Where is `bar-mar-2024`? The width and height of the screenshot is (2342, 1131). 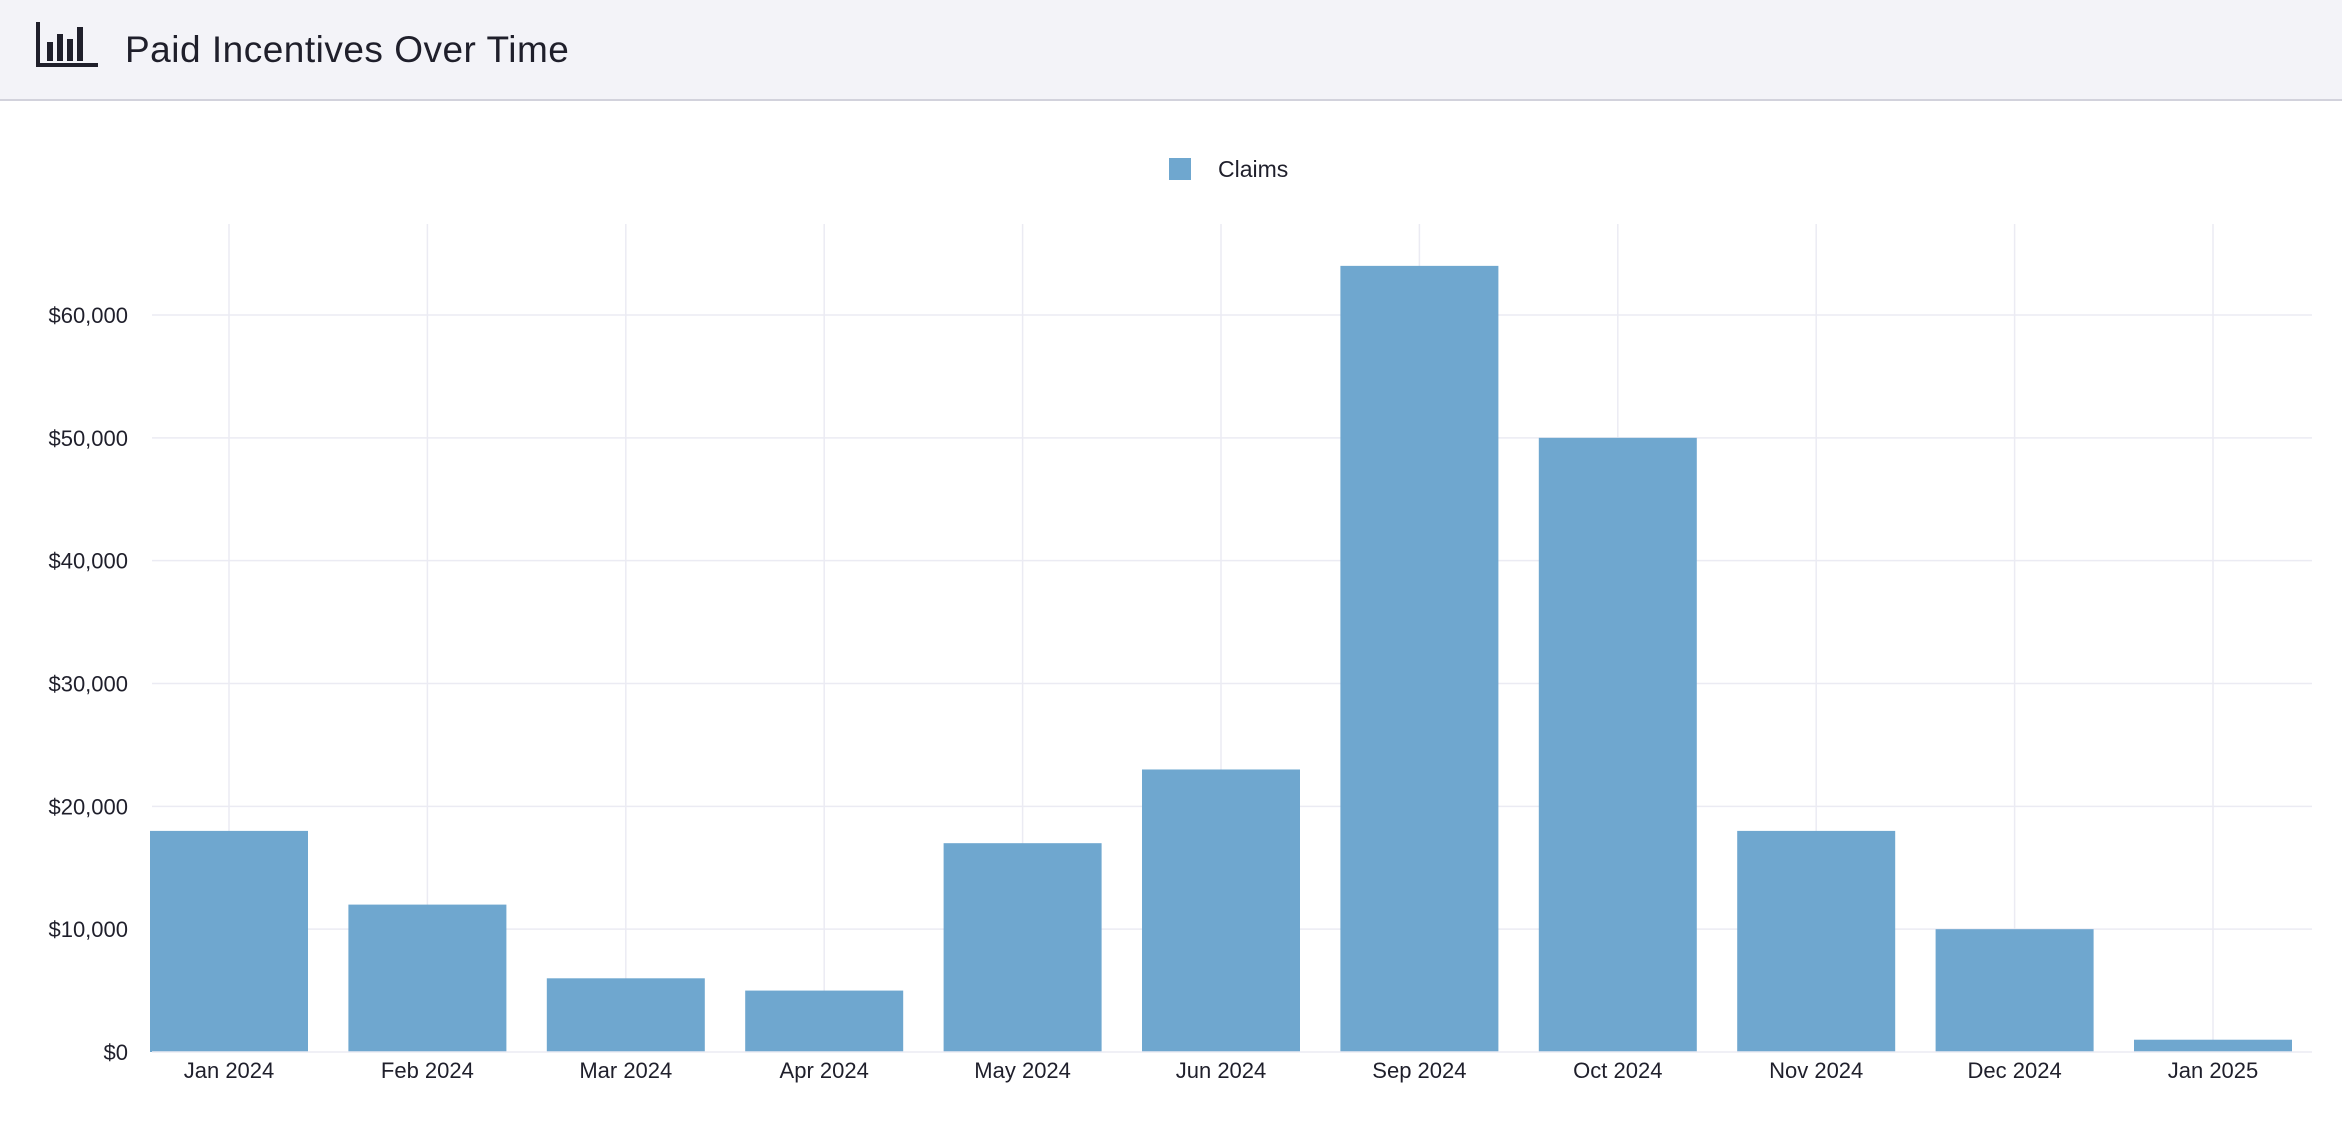
bar-mar-2024 is located at coordinates (625, 1015).